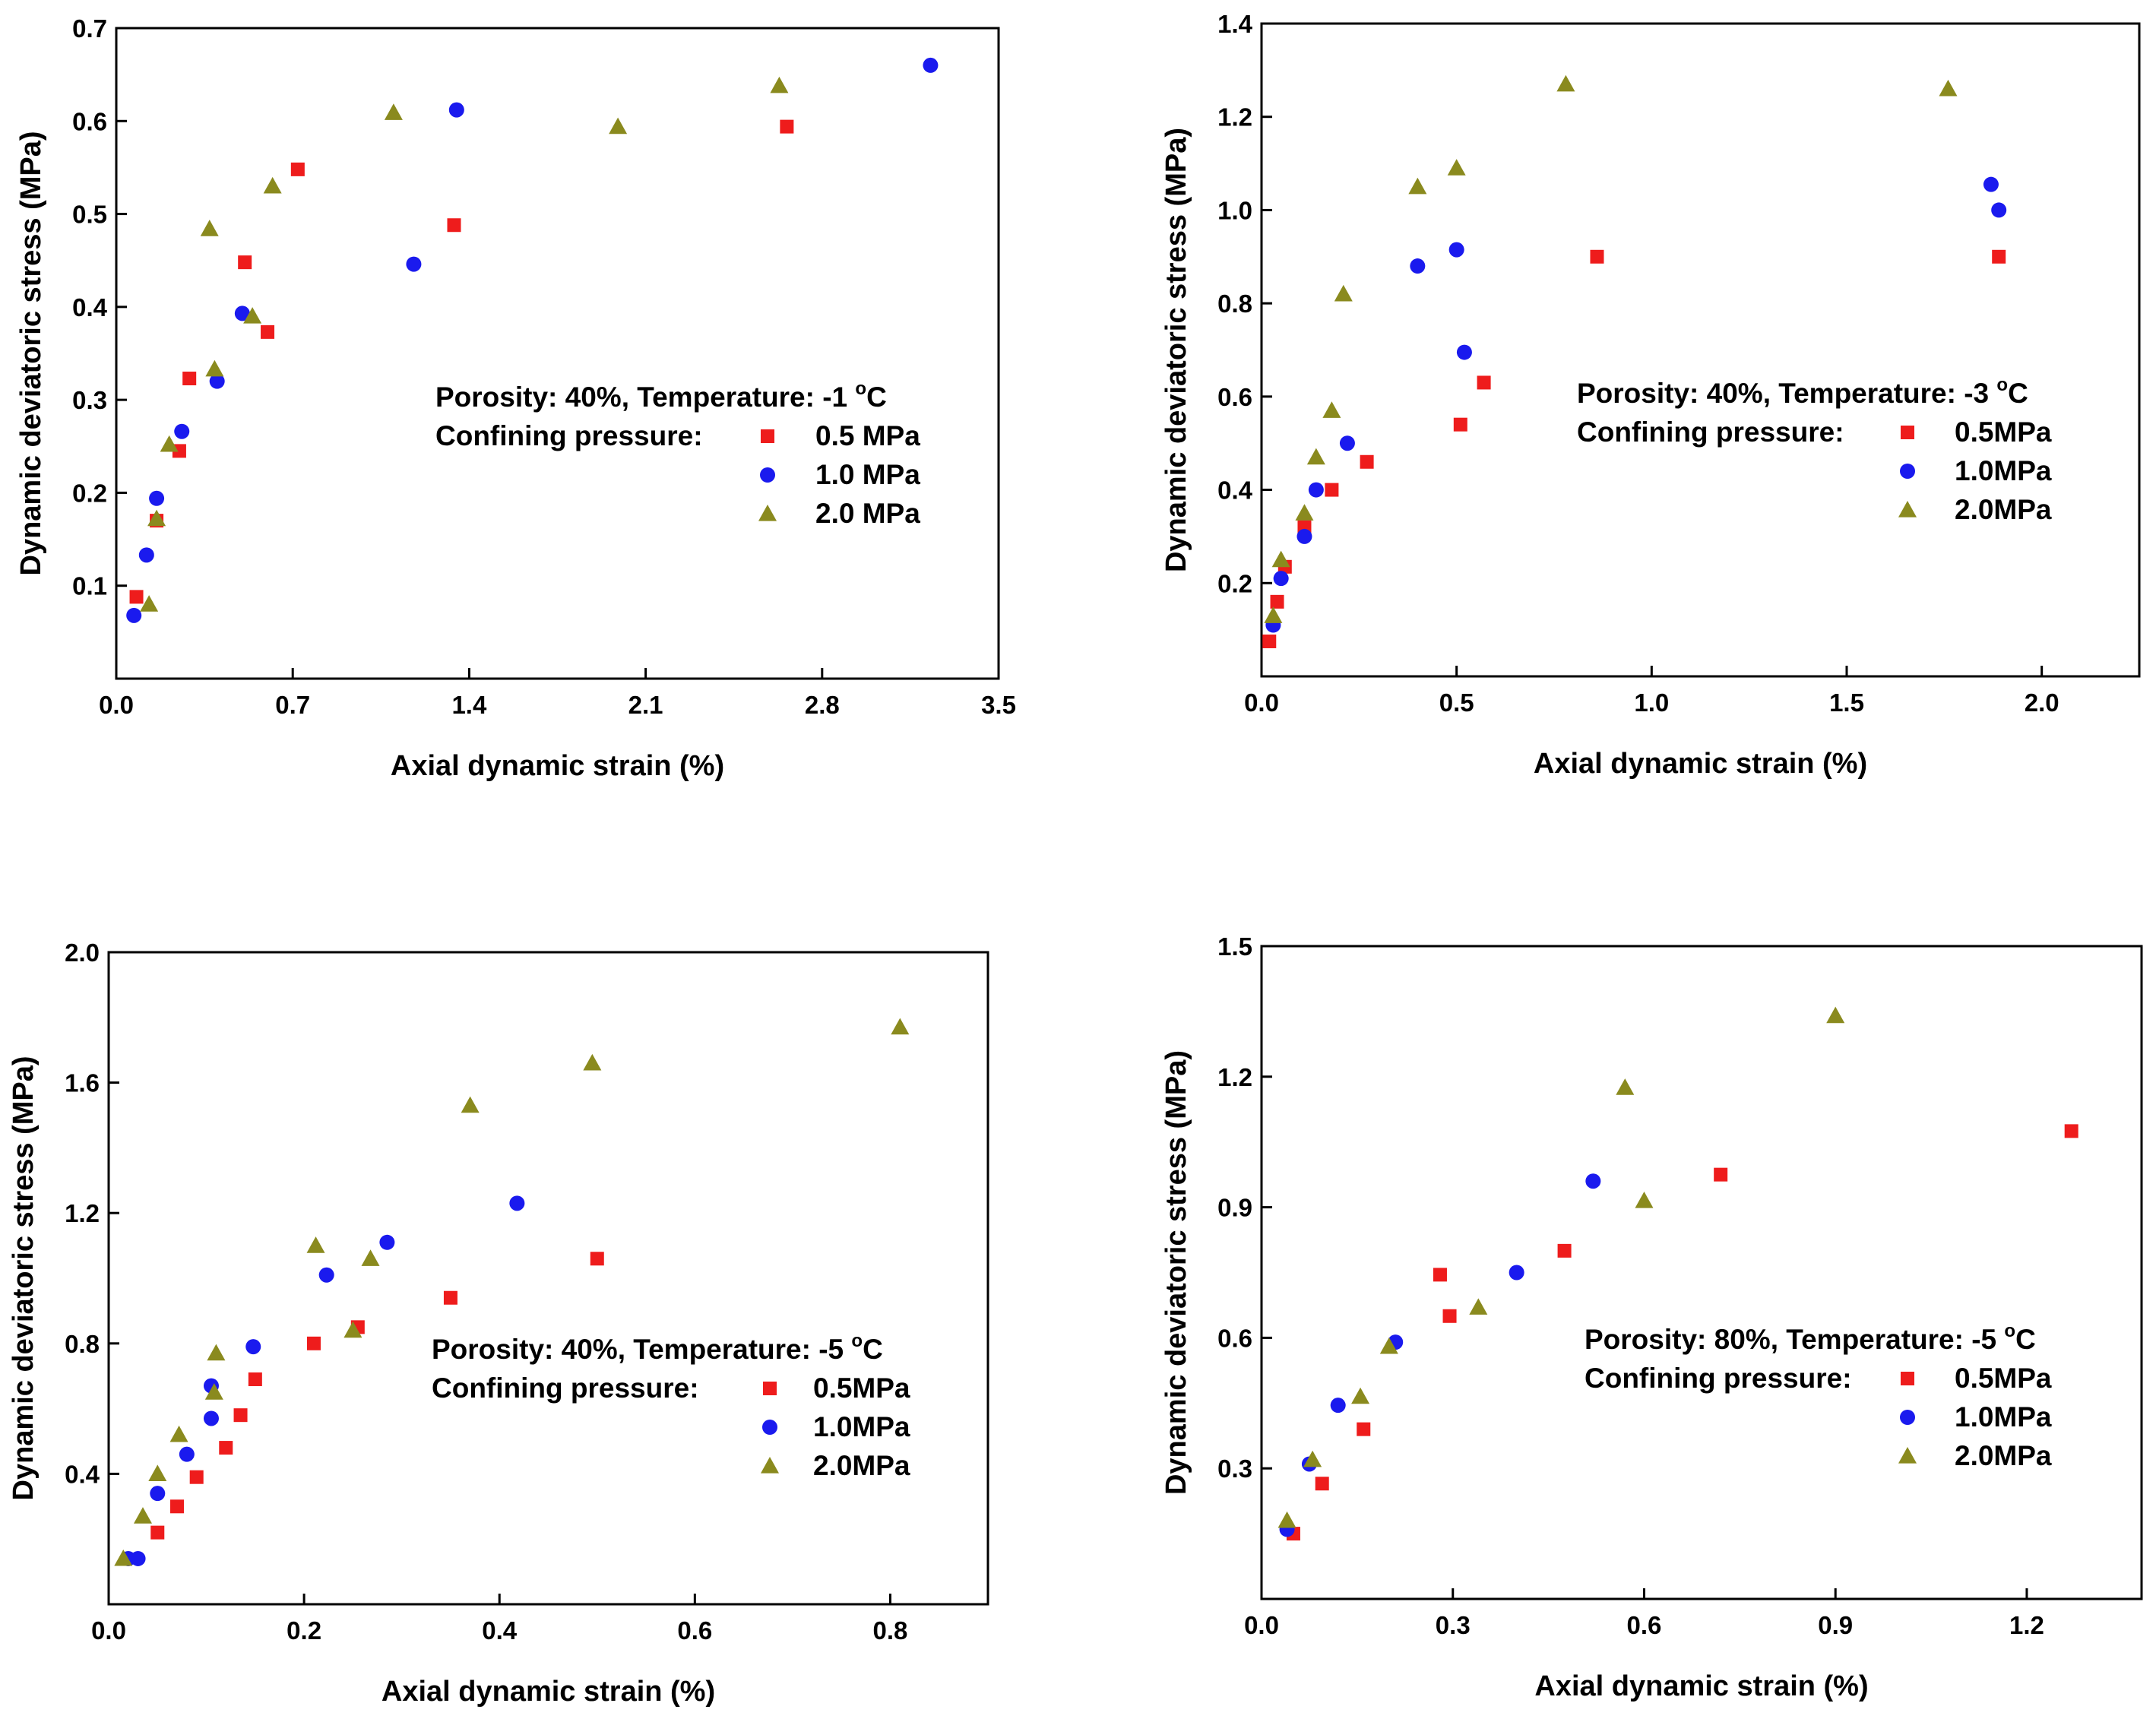 Image resolution: width=2156 pixels, height=1719 pixels. What do you see at coordinates (1652, 703) in the screenshot?
I see `x-tick-label: 1.0` at bounding box center [1652, 703].